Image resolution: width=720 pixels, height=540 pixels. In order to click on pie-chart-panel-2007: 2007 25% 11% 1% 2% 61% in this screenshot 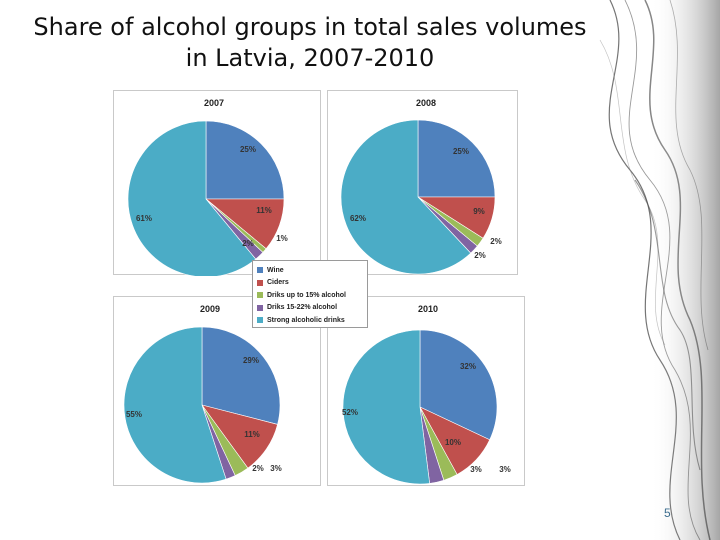, I will do `click(217, 183)`.